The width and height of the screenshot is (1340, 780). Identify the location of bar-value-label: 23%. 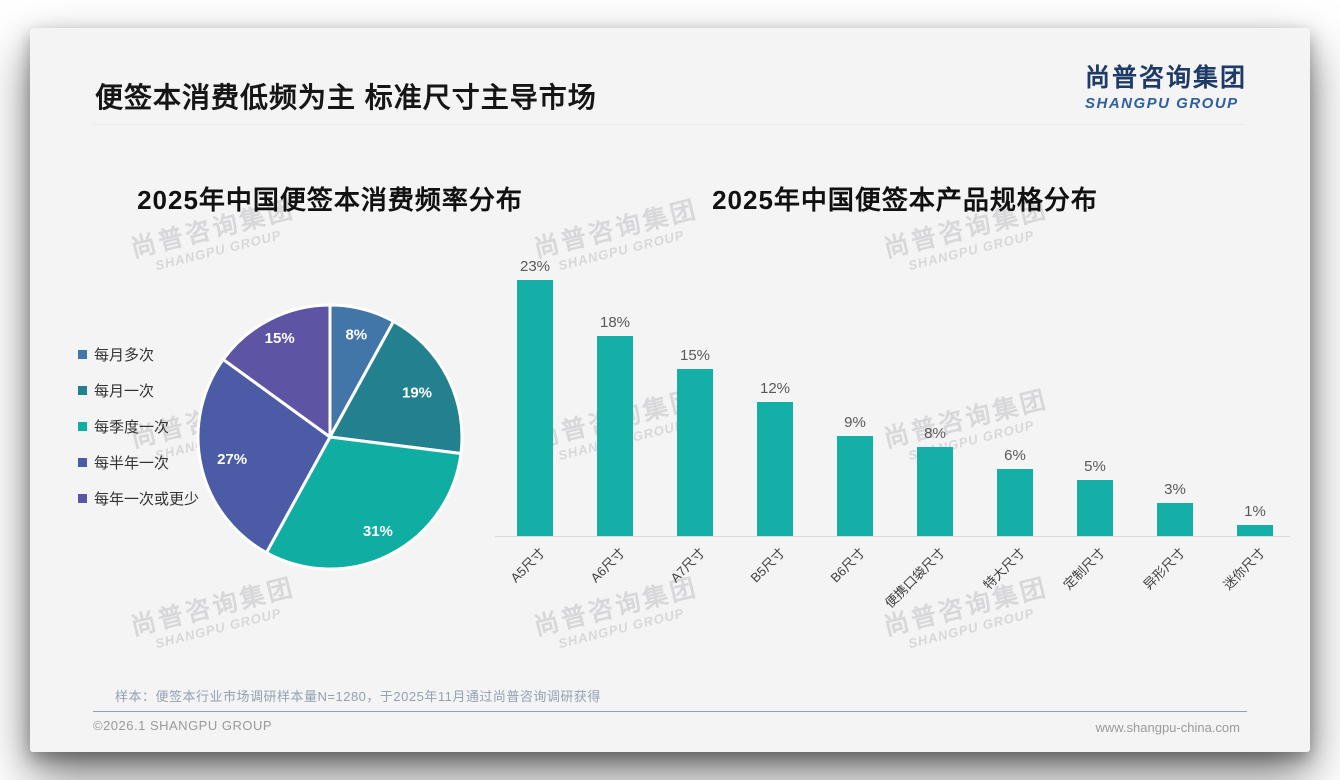
(535, 266).